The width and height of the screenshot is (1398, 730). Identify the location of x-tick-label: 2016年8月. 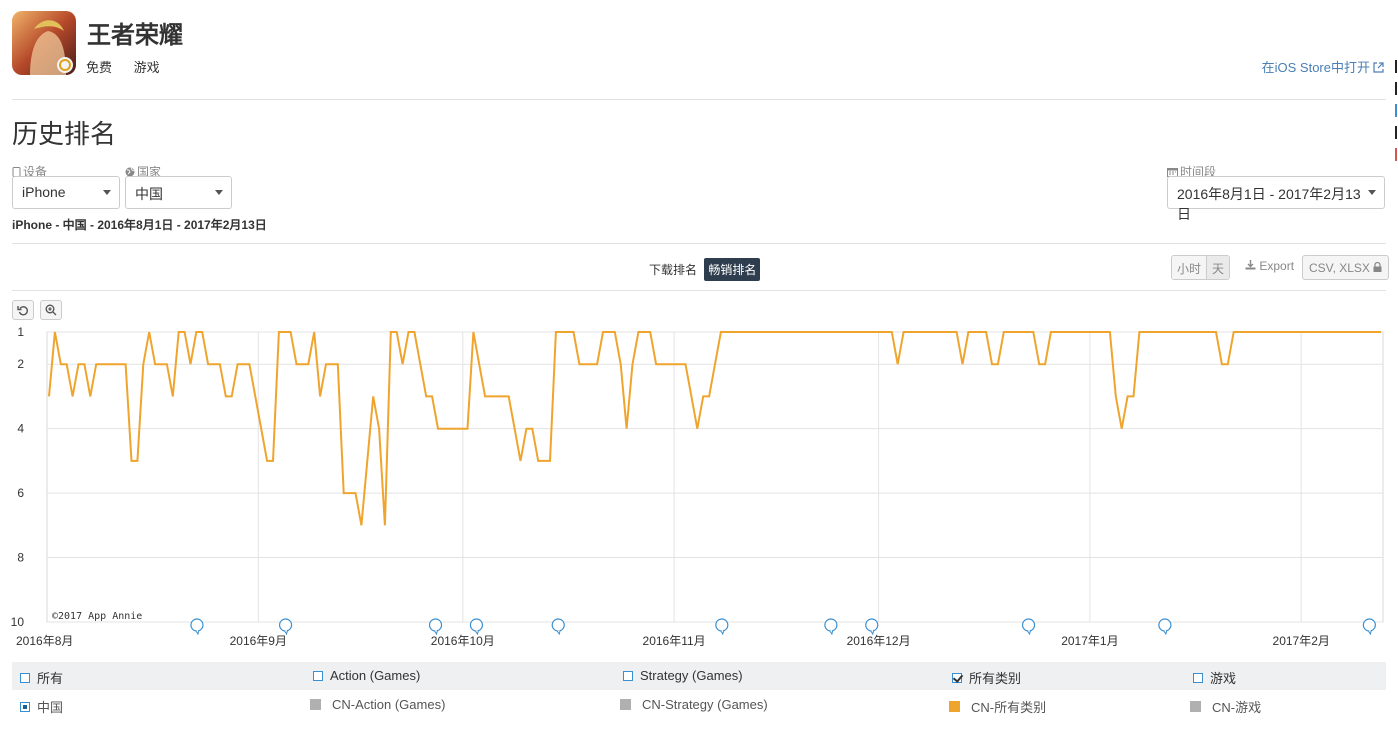
(44, 641).